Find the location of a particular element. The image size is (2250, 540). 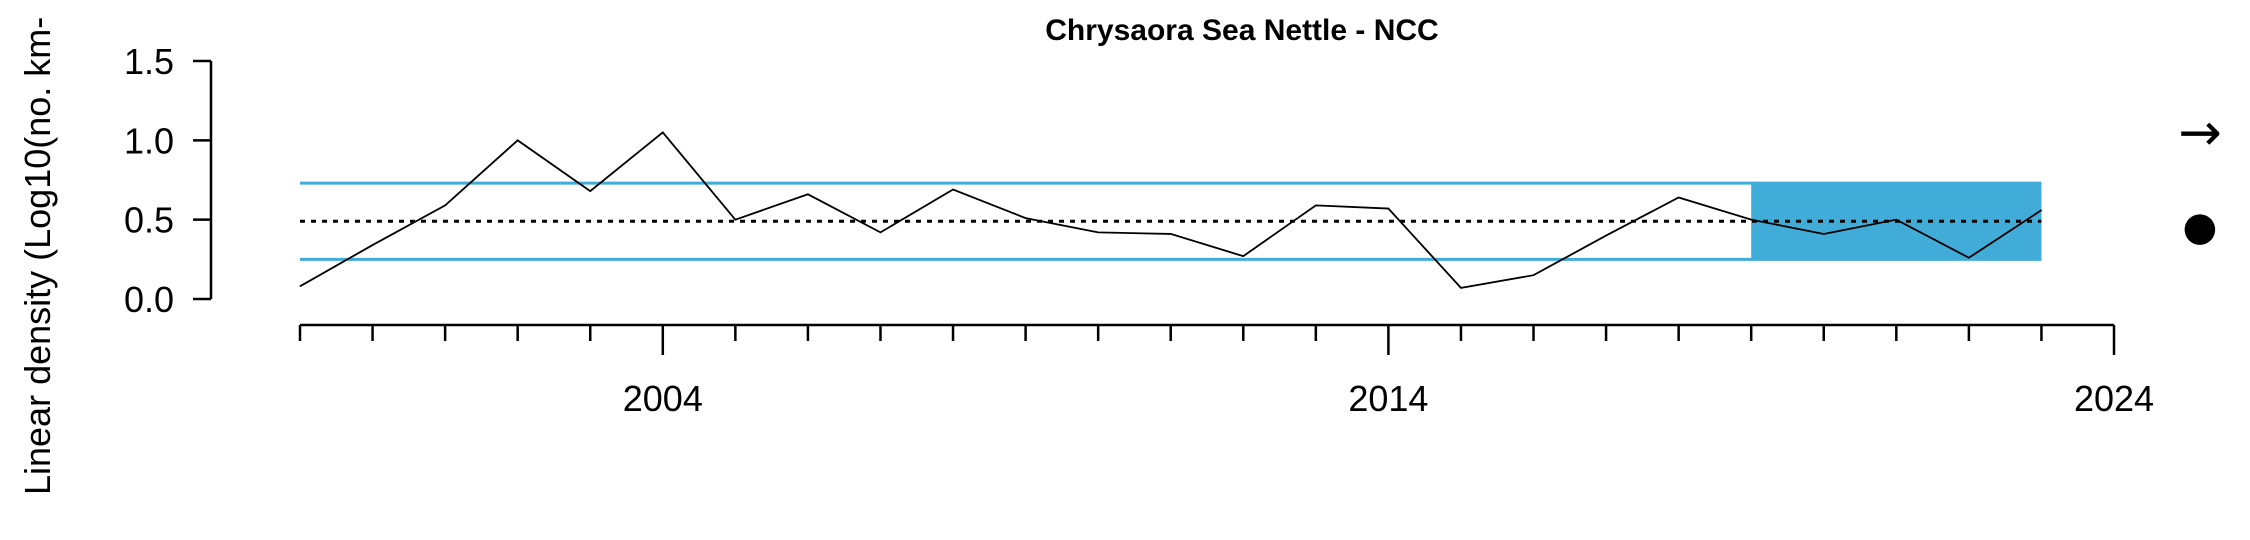

y-tick-label-2: 1.0 is located at coordinates (149, 140).